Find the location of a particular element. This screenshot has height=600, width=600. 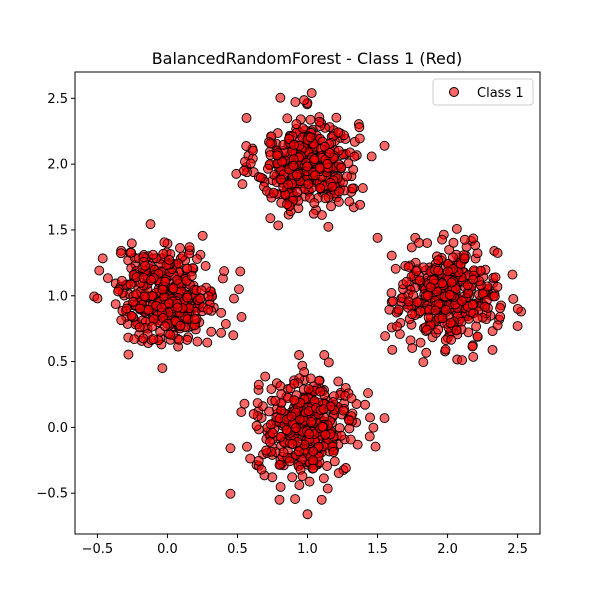

legend-label: Class 1 is located at coordinates (500, 93).